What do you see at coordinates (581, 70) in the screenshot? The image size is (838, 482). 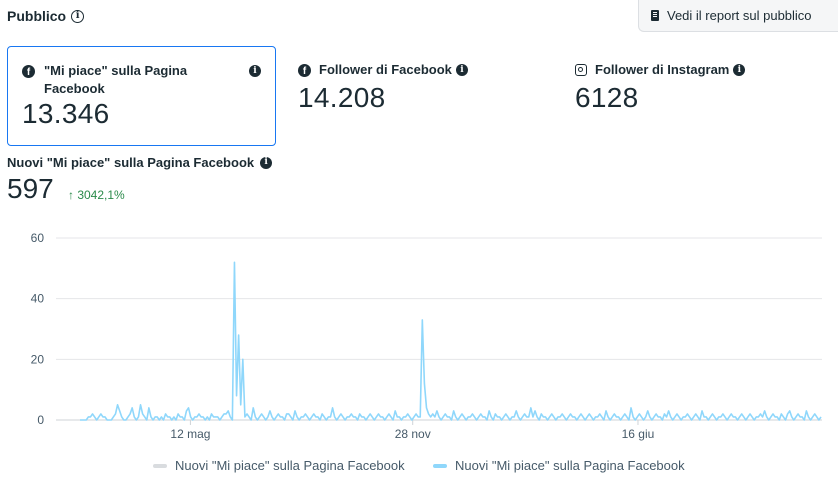 I see `instagram-icon` at bounding box center [581, 70].